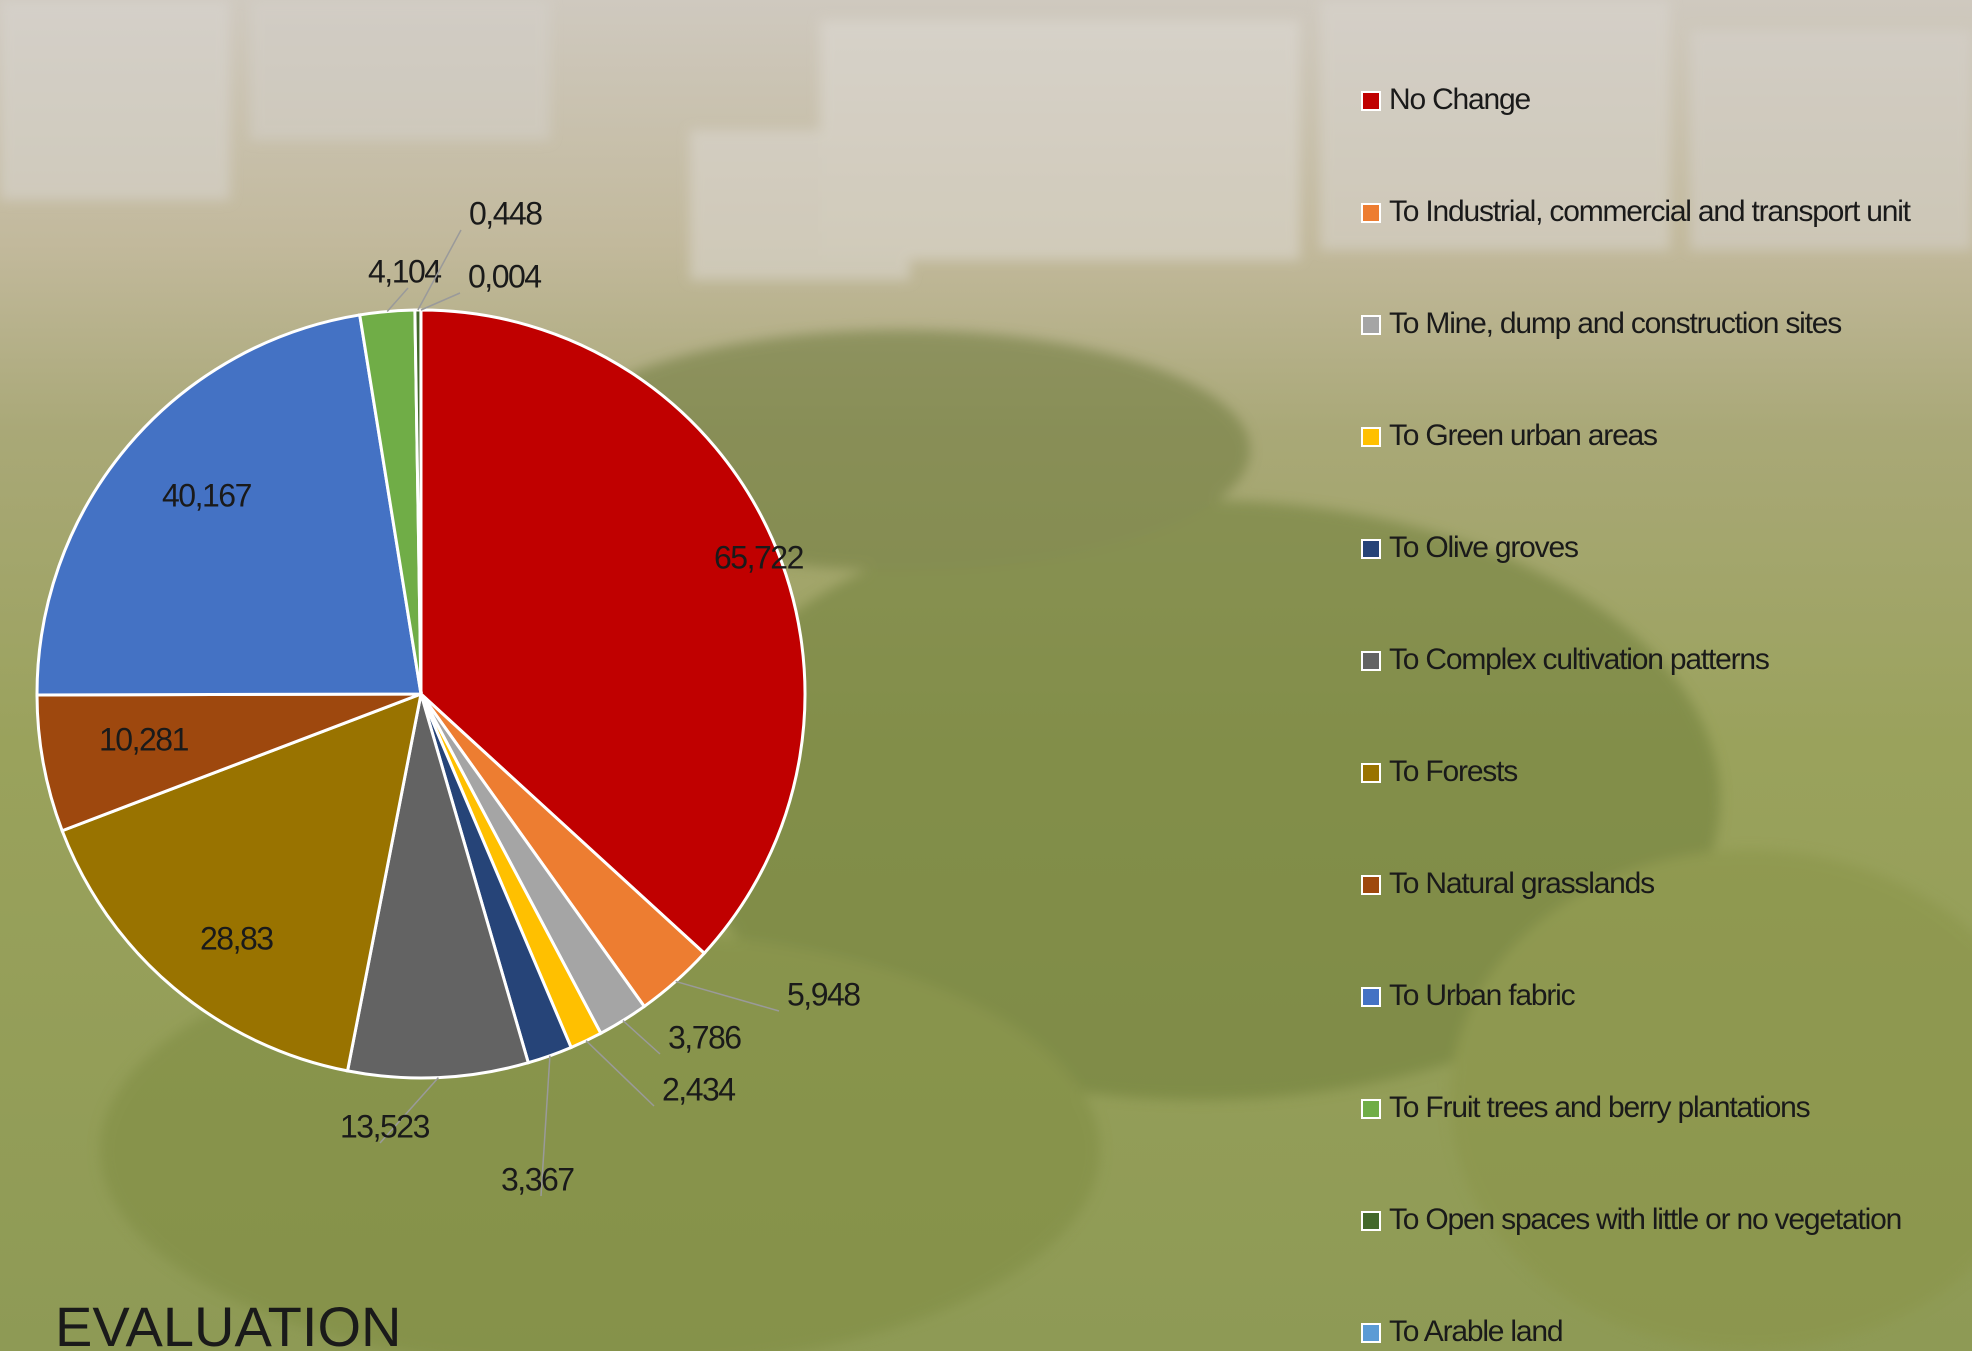 This screenshot has height=1351, width=1972. I want to click on value-label: 3,786, so click(704, 1037).